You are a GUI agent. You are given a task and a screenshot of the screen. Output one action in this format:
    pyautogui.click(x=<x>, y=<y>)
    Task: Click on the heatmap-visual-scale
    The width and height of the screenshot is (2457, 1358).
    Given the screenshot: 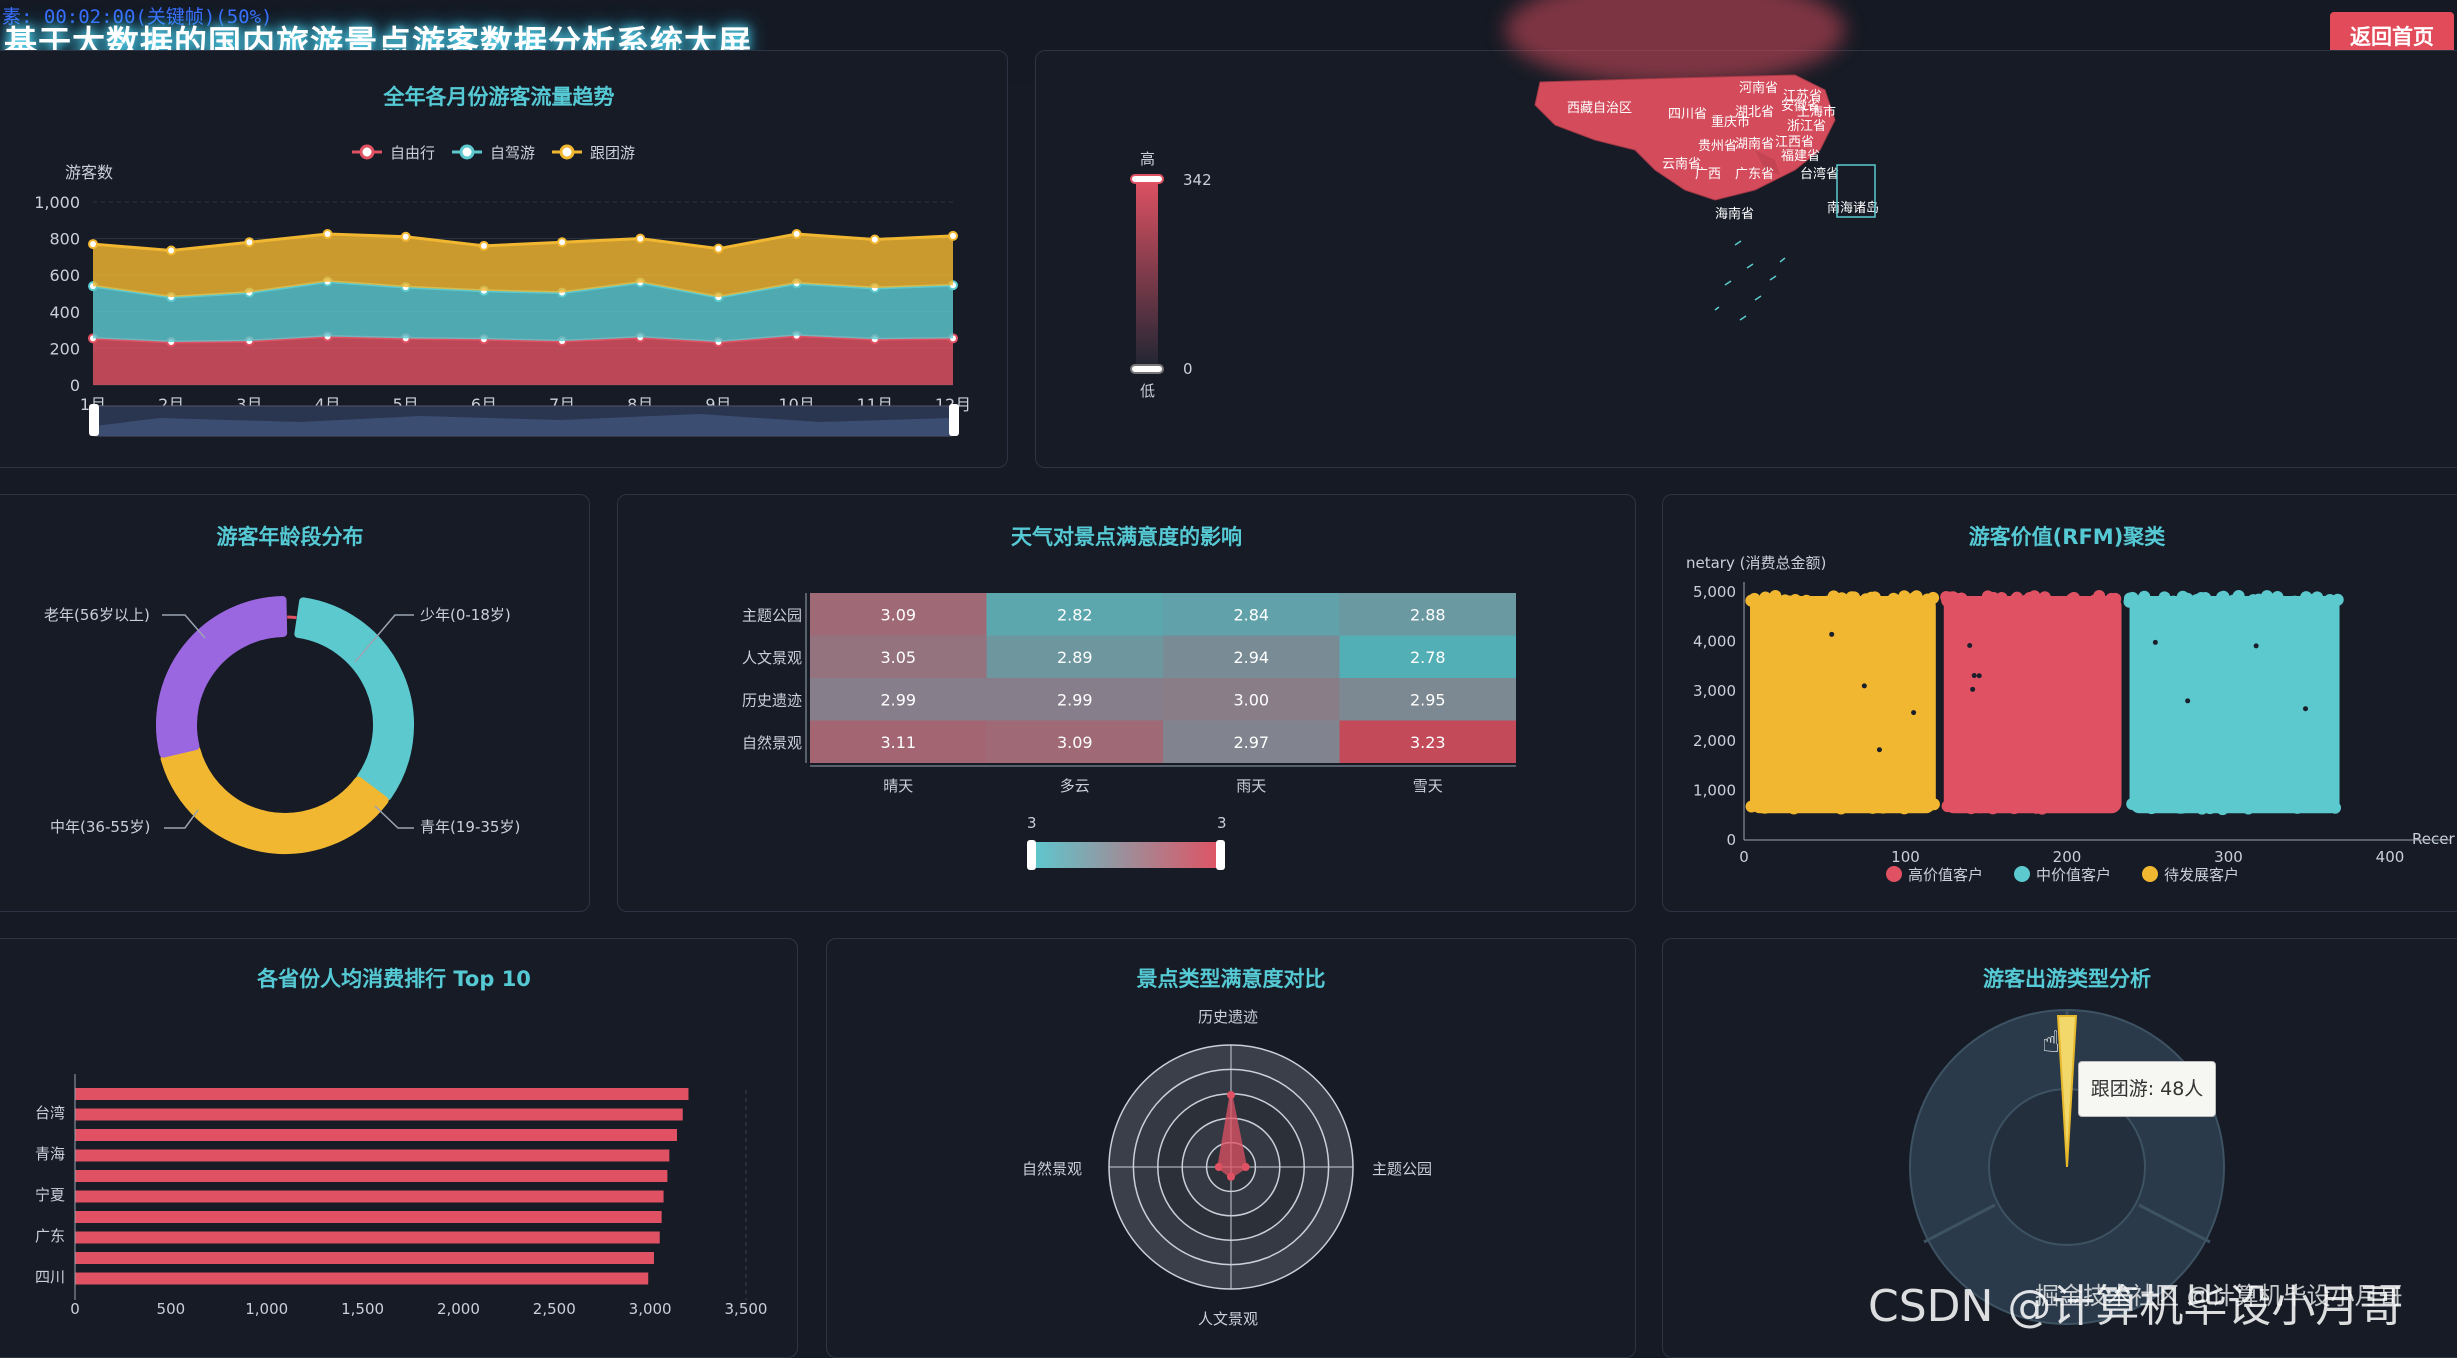 What is the action you would take?
    pyautogui.click(x=1126, y=855)
    